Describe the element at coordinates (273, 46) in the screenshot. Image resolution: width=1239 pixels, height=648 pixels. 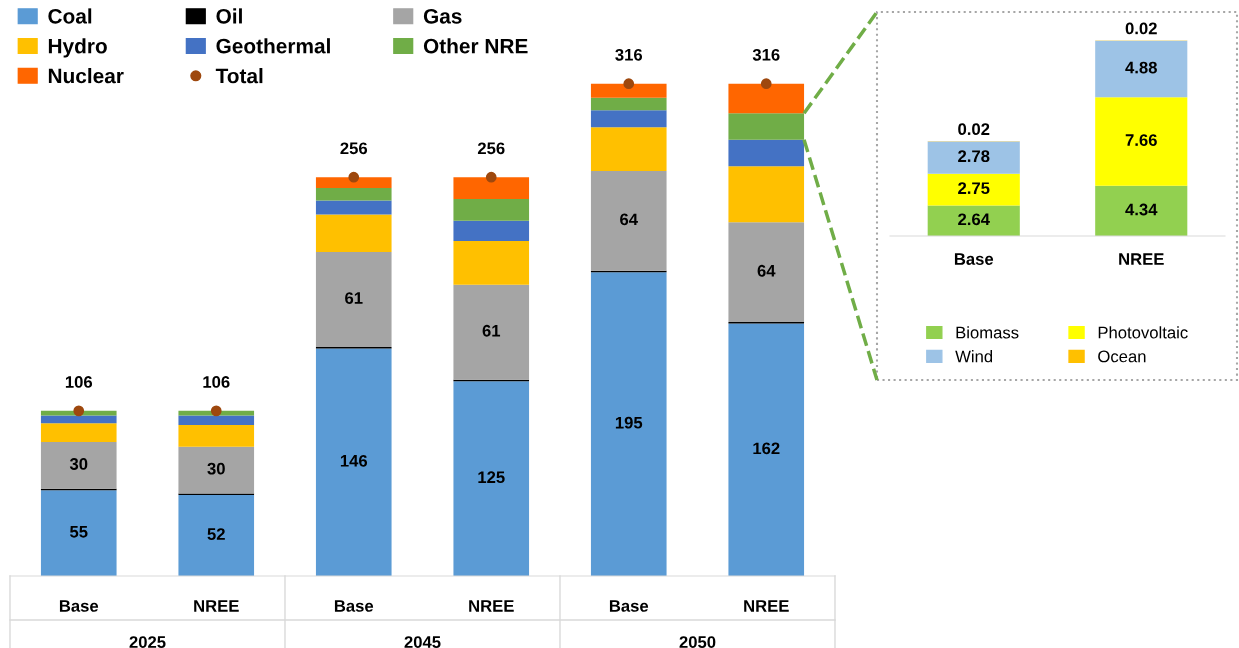
I see `legend-label: Geothermal` at that location.